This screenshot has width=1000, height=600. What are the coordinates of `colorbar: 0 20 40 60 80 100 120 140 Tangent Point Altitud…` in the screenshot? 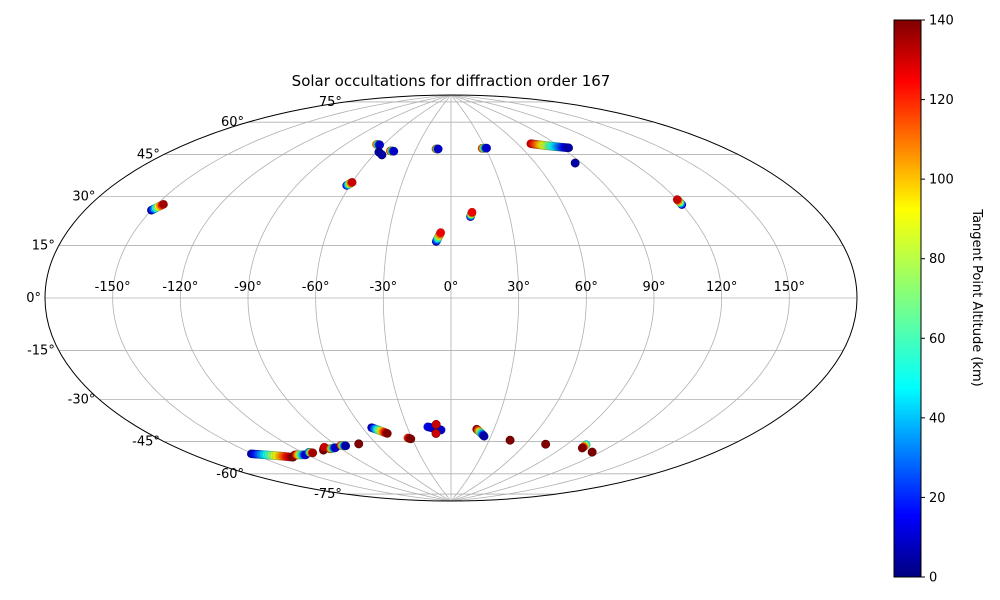 It's located at (938, 300).